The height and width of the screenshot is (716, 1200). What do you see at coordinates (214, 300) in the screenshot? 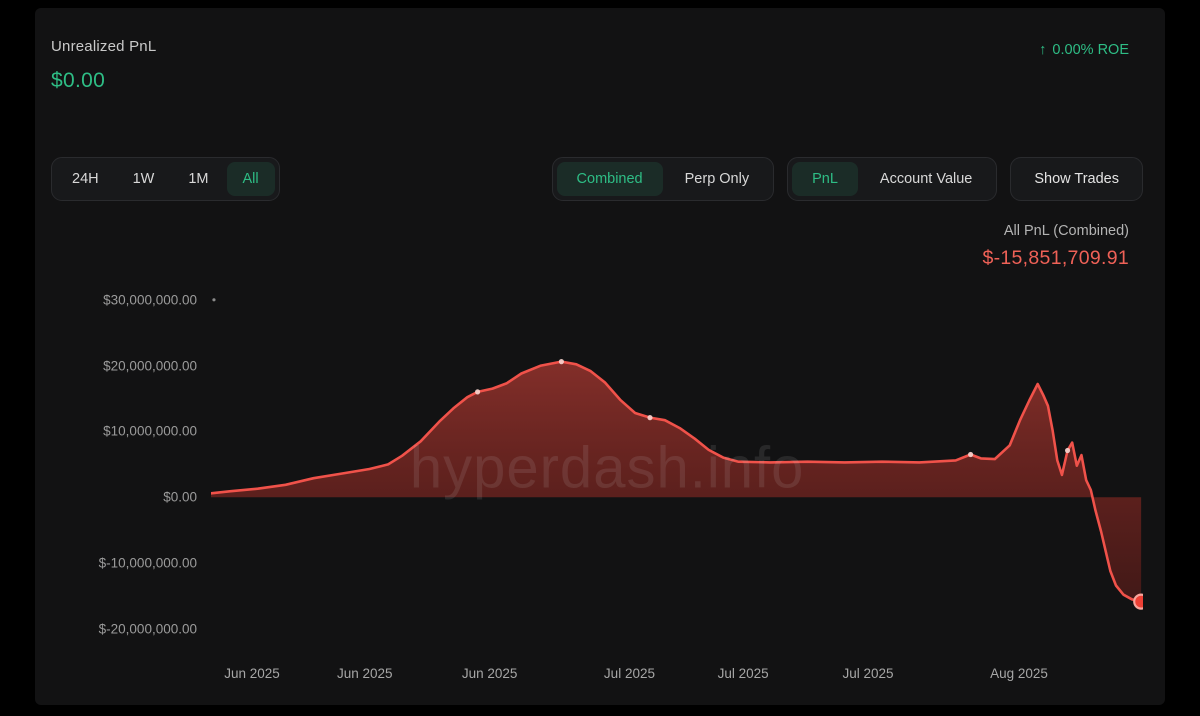
I see `gridline-dot` at bounding box center [214, 300].